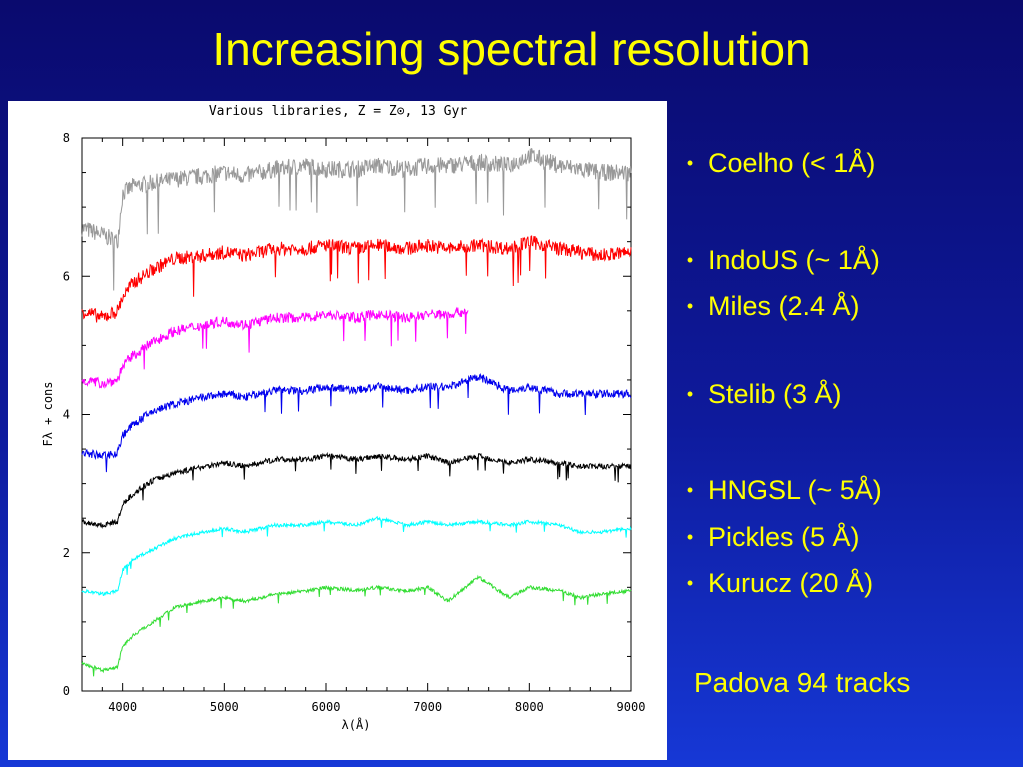 The width and height of the screenshot is (1023, 767). What do you see at coordinates (784, 306) in the screenshot?
I see `bullet-label: Miles (2.4 Å)` at bounding box center [784, 306].